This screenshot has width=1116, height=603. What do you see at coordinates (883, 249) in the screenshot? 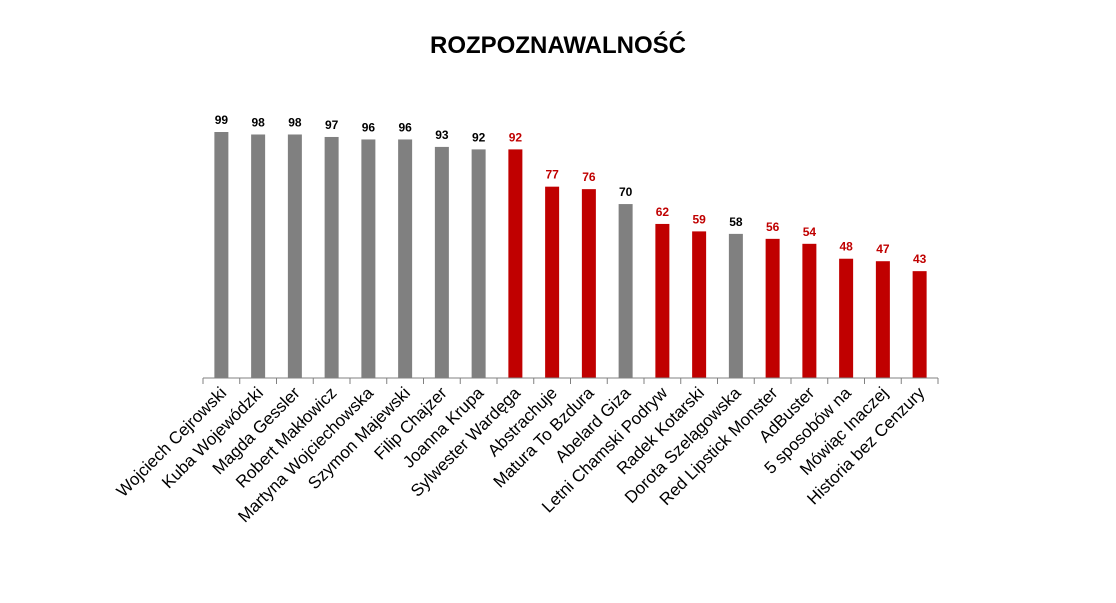
I see `data-label: 47` at bounding box center [883, 249].